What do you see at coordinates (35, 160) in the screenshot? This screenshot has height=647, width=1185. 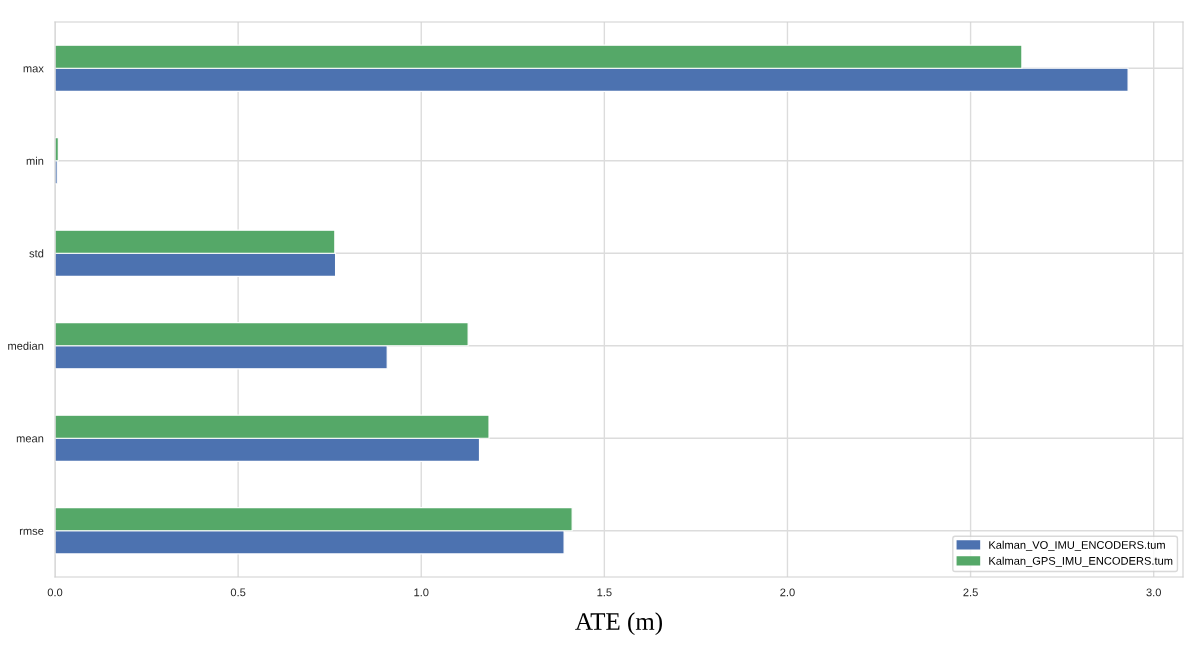 I see `y-tick-label: min` at bounding box center [35, 160].